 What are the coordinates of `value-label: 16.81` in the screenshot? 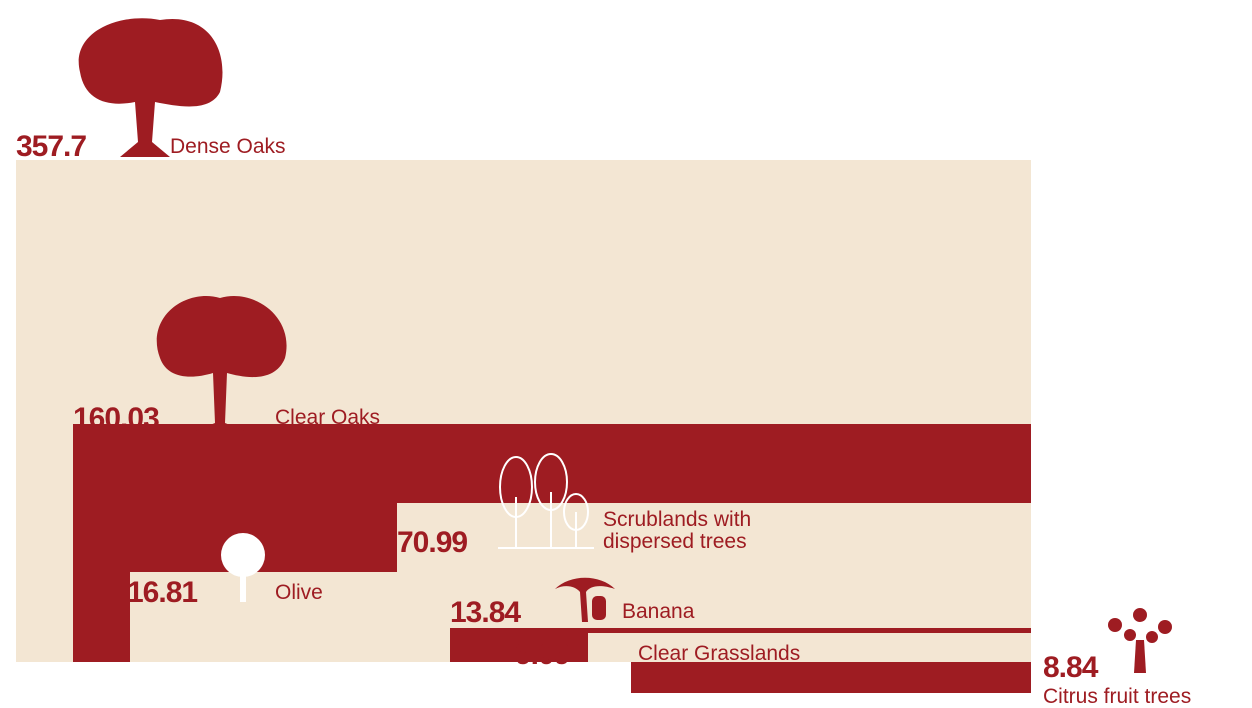 It's located at (162, 592).